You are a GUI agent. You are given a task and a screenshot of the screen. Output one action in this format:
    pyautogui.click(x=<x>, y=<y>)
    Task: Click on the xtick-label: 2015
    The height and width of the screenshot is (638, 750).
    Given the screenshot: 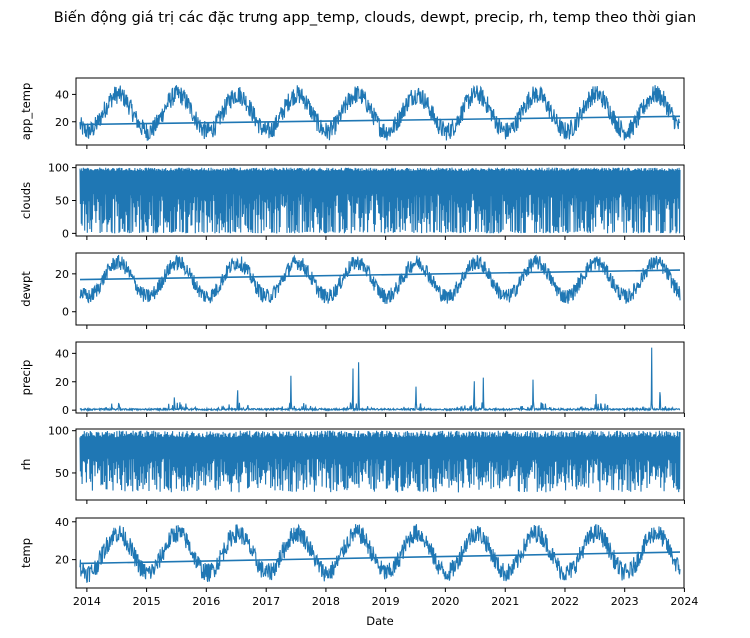 What is the action you would take?
    pyautogui.click(x=147, y=601)
    